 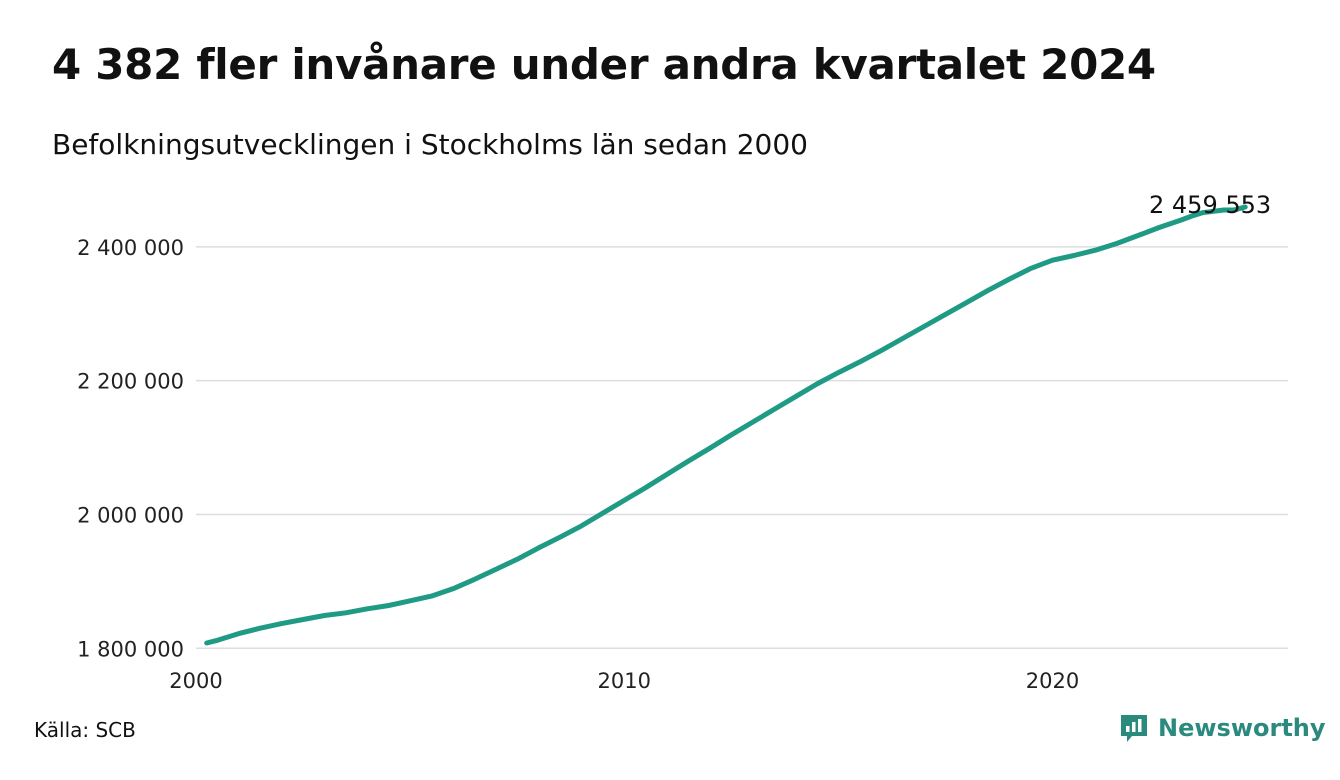 I want to click on x-tick-label: 2000, so click(x=195, y=681).